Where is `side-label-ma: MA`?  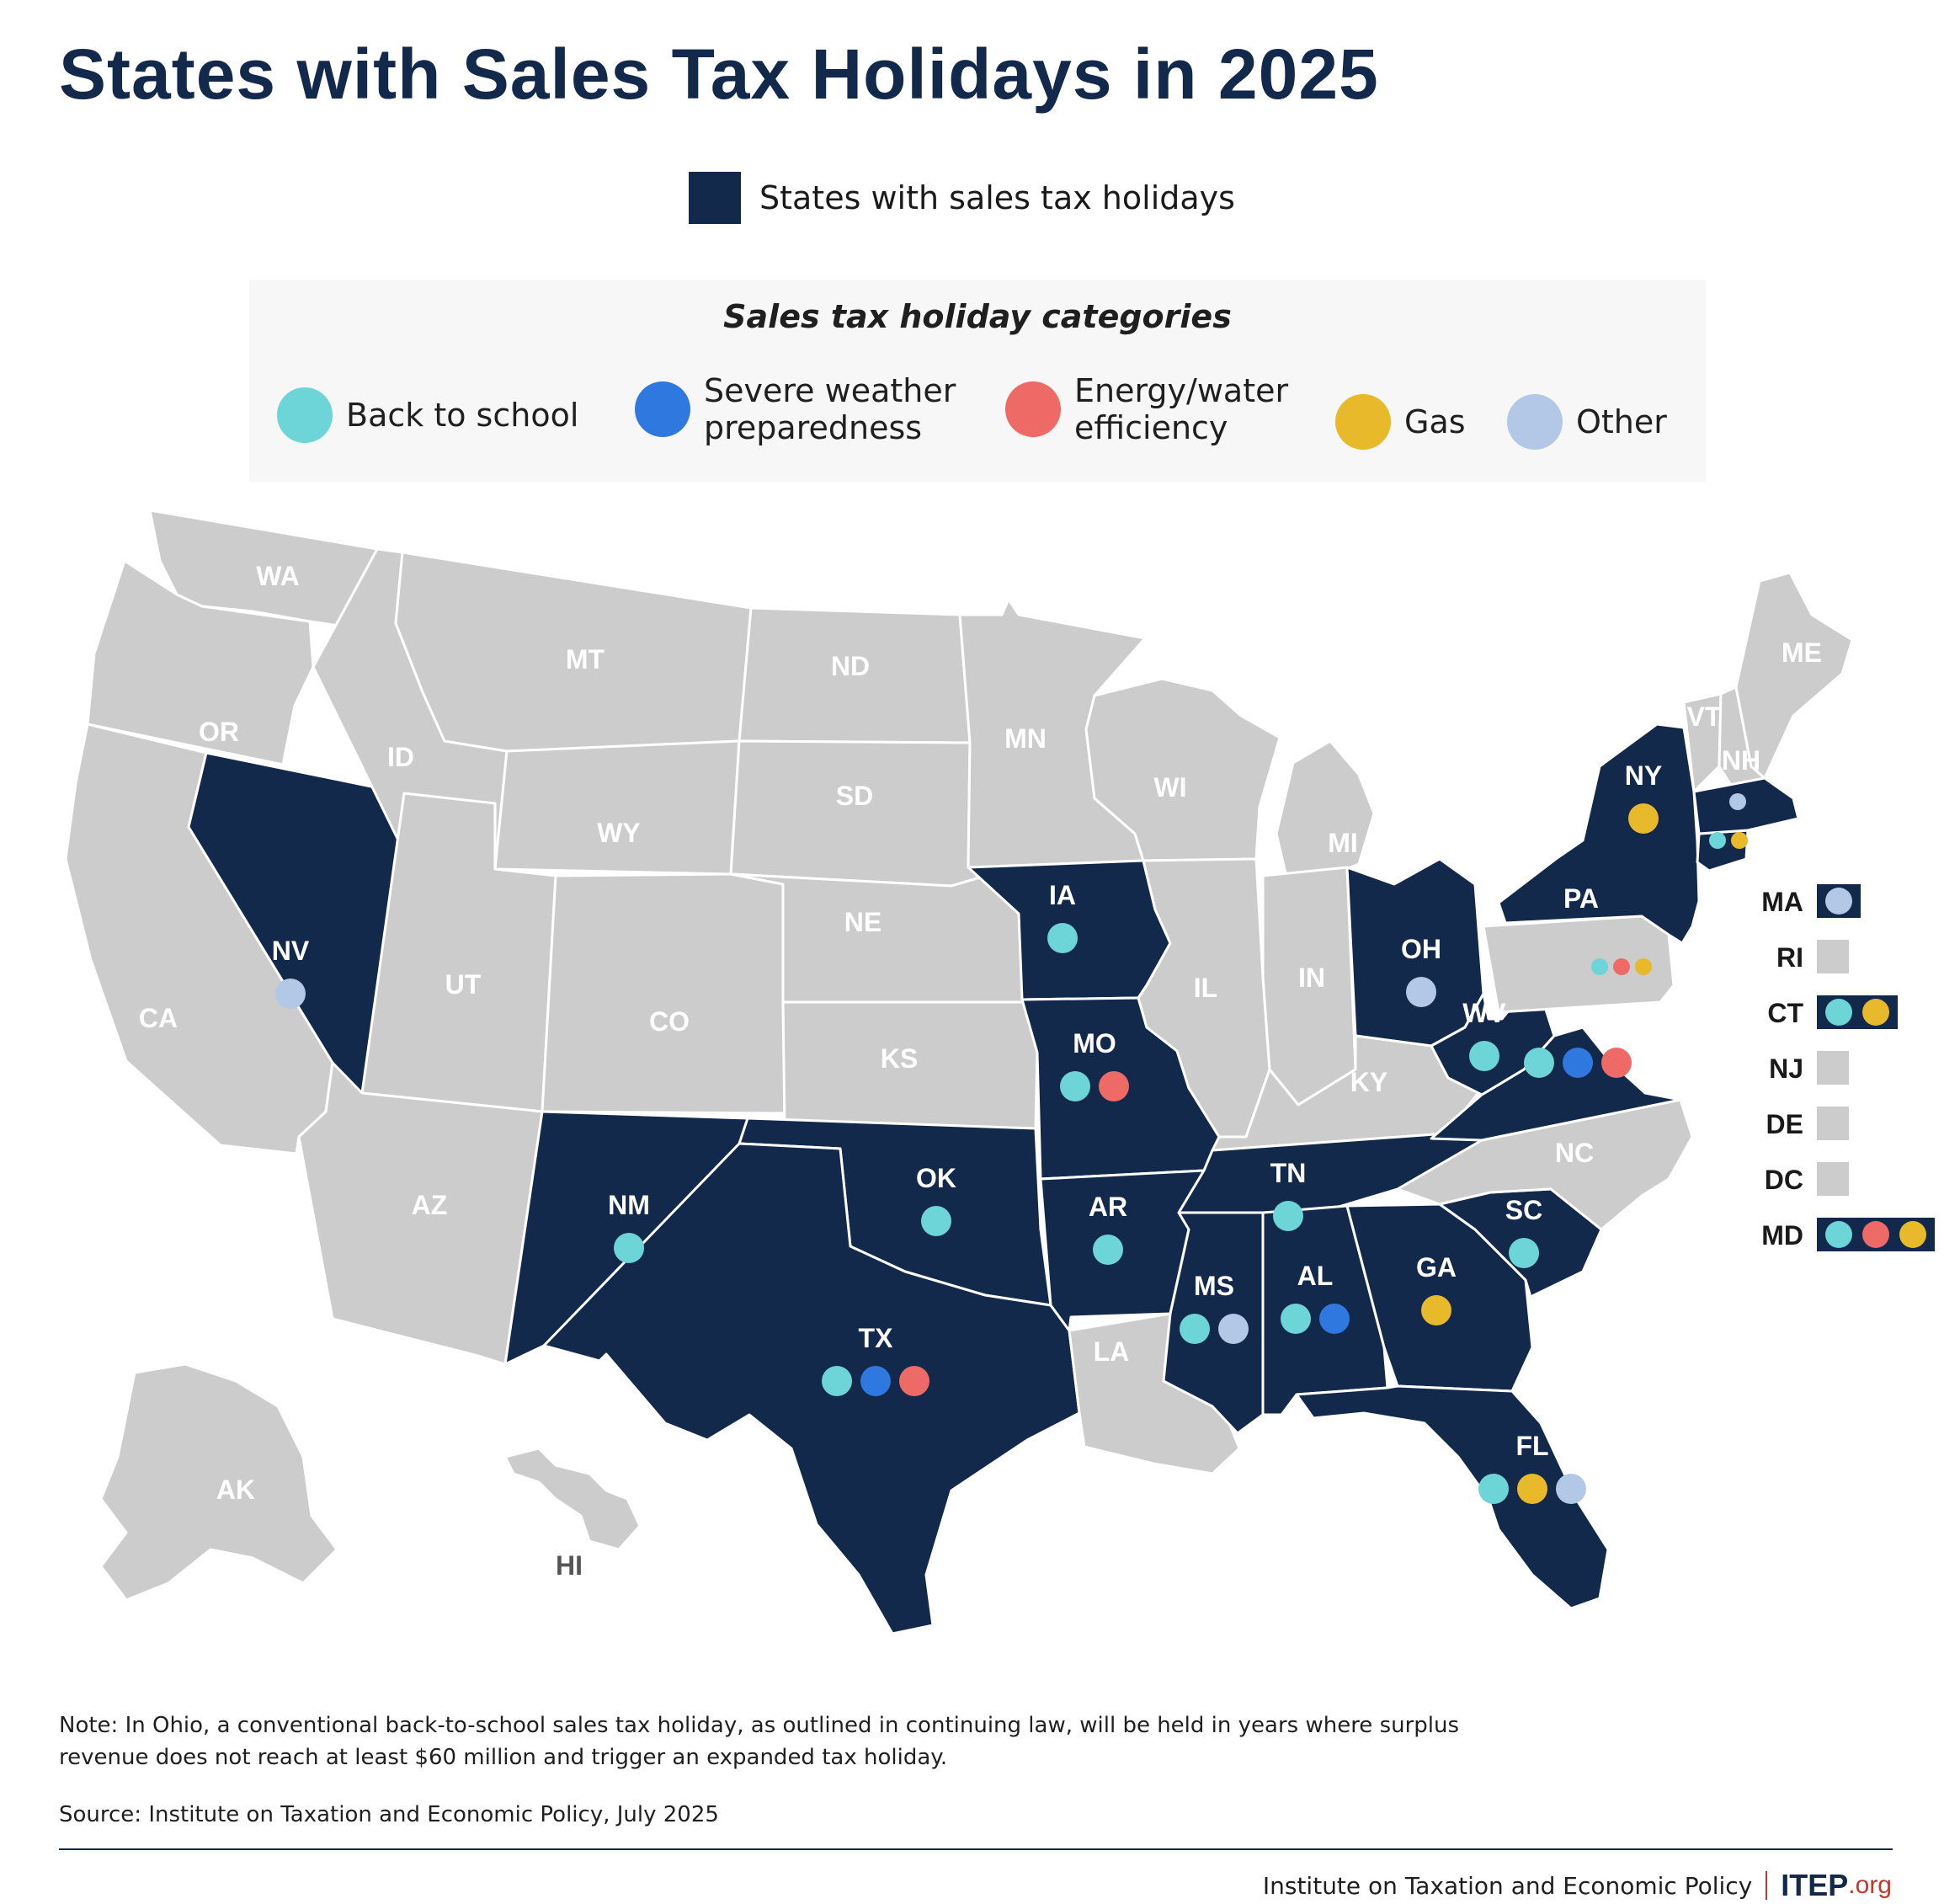
side-label-ma: MA is located at coordinates (1782, 902).